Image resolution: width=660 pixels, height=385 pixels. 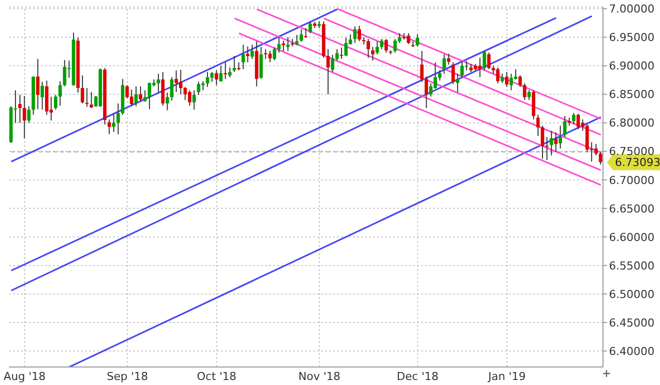 What do you see at coordinates (506, 376) in the screenshot?
I see `x-tick-label: Jan '19` at bounding box center [506, 376].